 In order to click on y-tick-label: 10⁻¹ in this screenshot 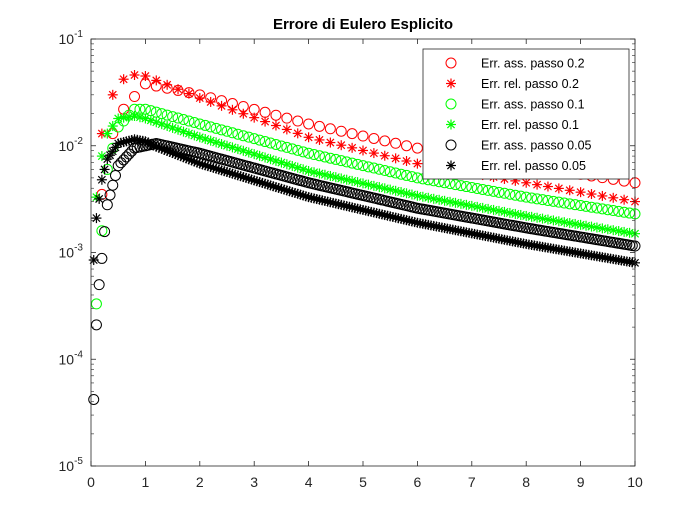, I will do `click(71, 38)`.